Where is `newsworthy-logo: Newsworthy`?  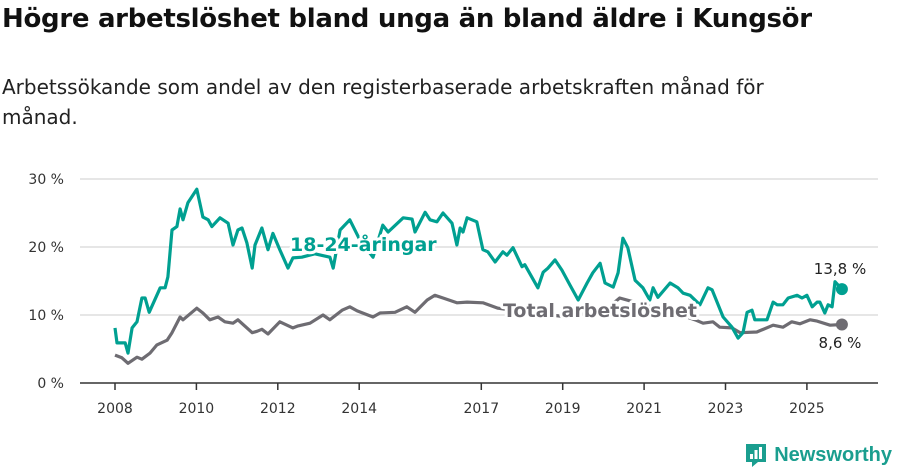
newsworthy-logo: Newsworthy is located at coordinates (818, 455).